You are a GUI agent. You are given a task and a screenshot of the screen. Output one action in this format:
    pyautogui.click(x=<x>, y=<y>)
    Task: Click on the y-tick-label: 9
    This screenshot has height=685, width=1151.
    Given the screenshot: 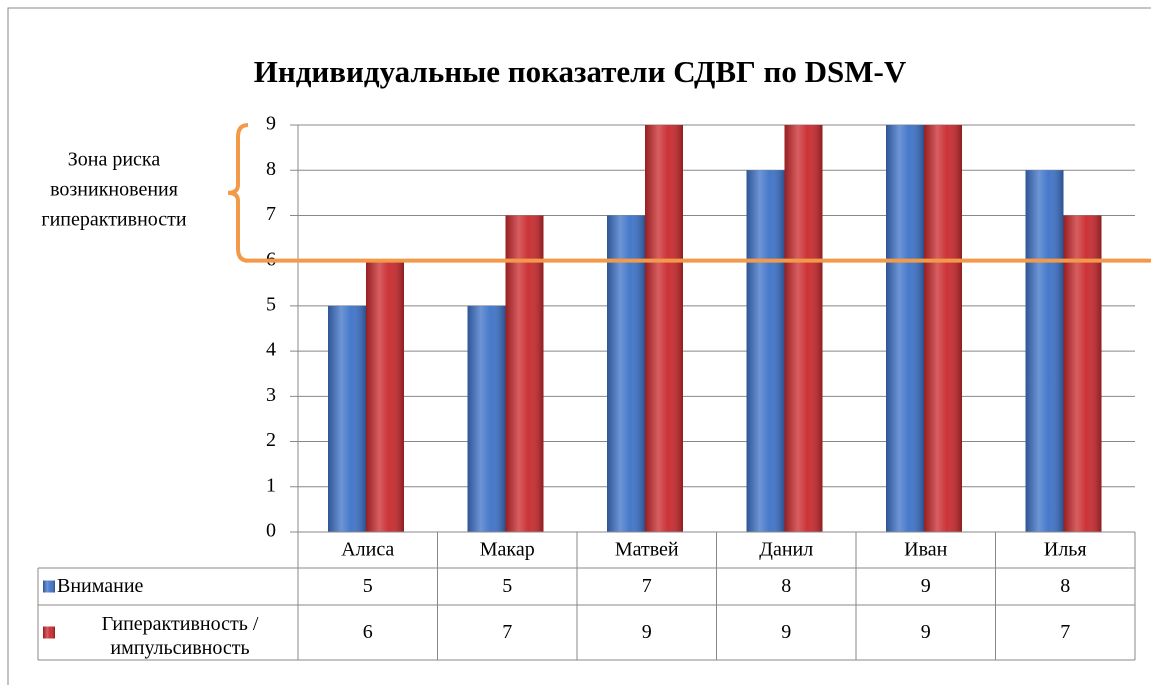 What is the action you would take?
    pyautogui.click(x=271, y=124)
    